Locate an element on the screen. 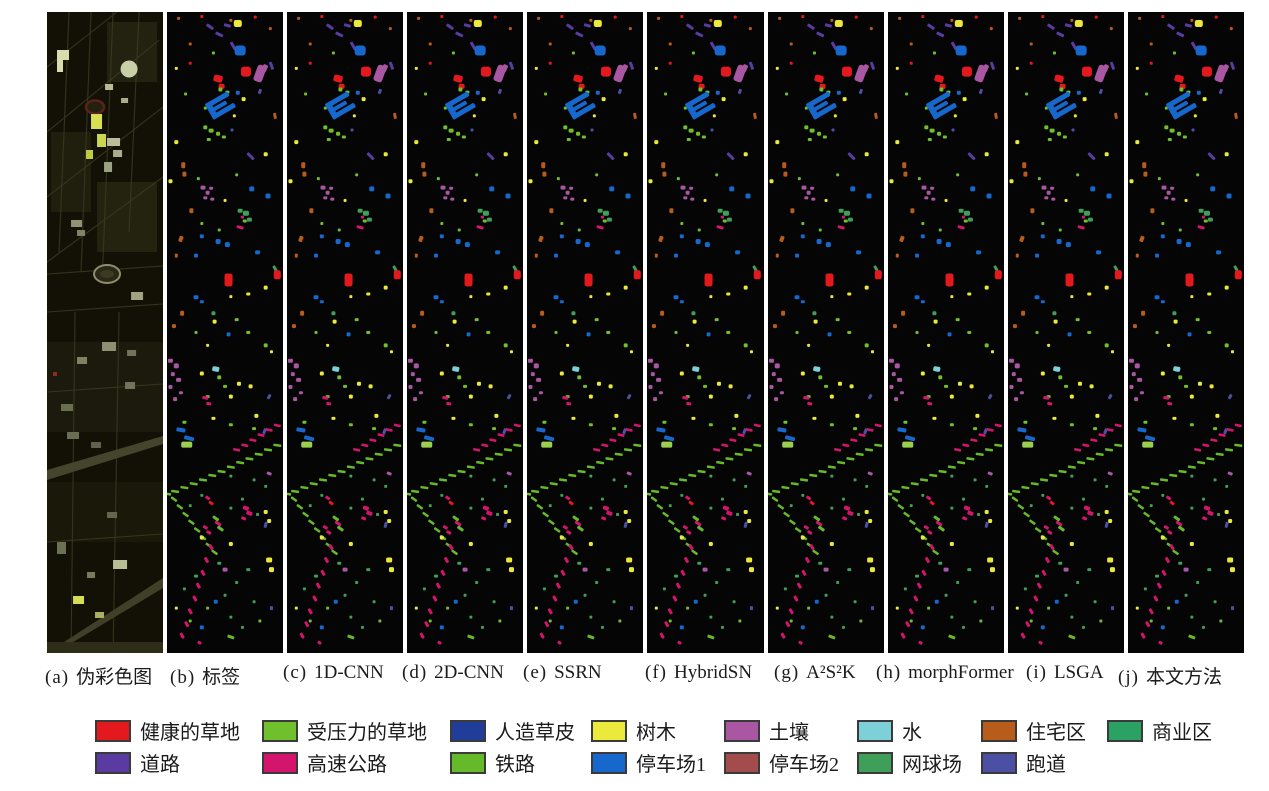 The width and height of the screenshot is (1269, 791). legend-item-highway: 高速公路 is located at coordinates (324, 762).